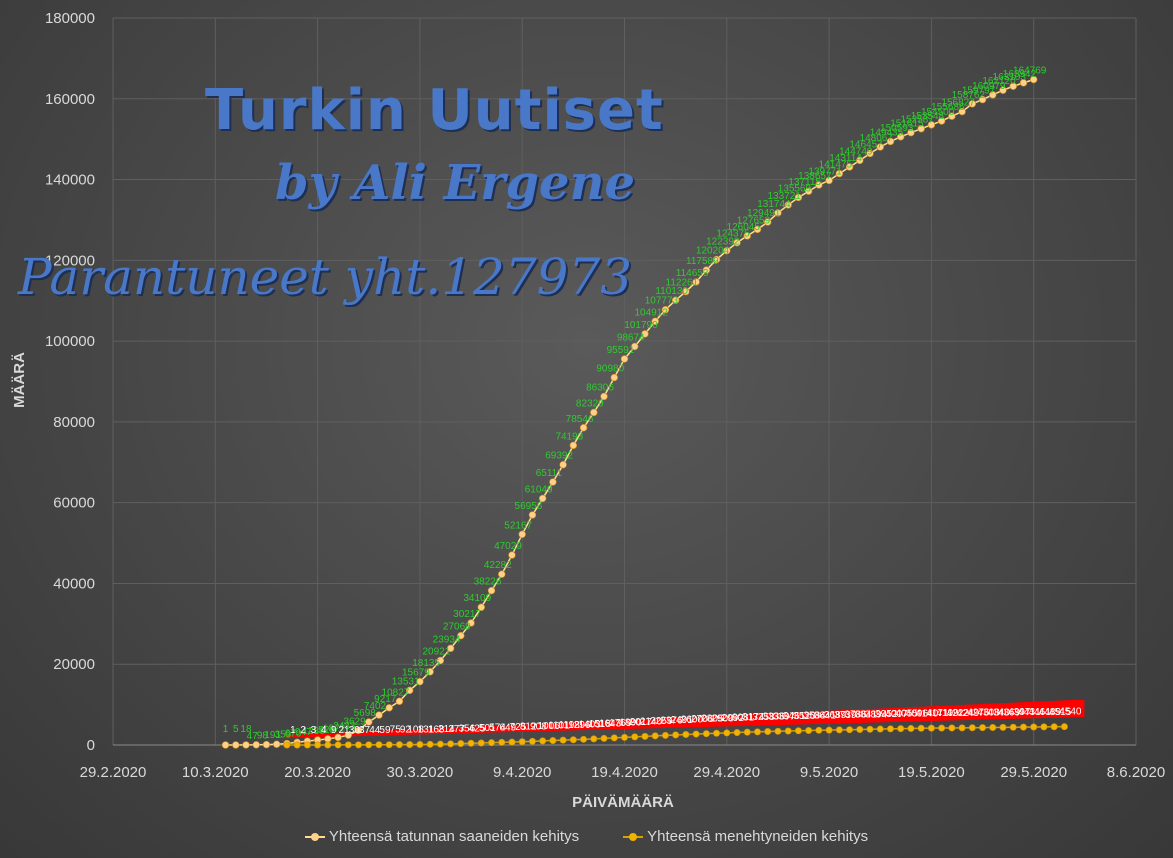  What do you see at coordinates (763, 717) in the screenshot?
I see `data-label: 3258` at bounding box center [763, 717].